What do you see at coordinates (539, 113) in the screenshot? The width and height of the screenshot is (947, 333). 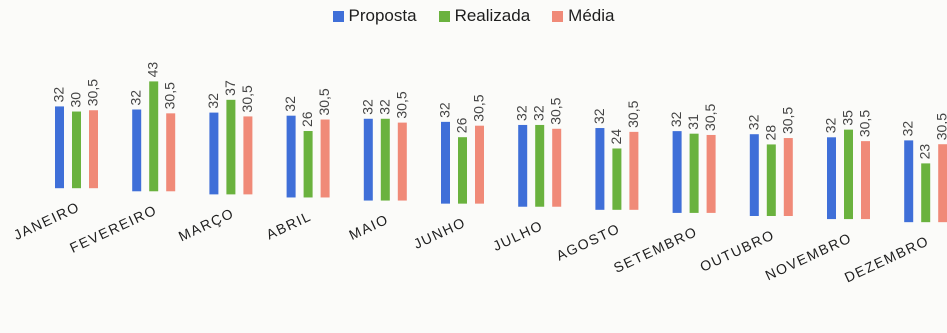 I see `data-label-realizada-7: 32` at bounding box center [539, 113].